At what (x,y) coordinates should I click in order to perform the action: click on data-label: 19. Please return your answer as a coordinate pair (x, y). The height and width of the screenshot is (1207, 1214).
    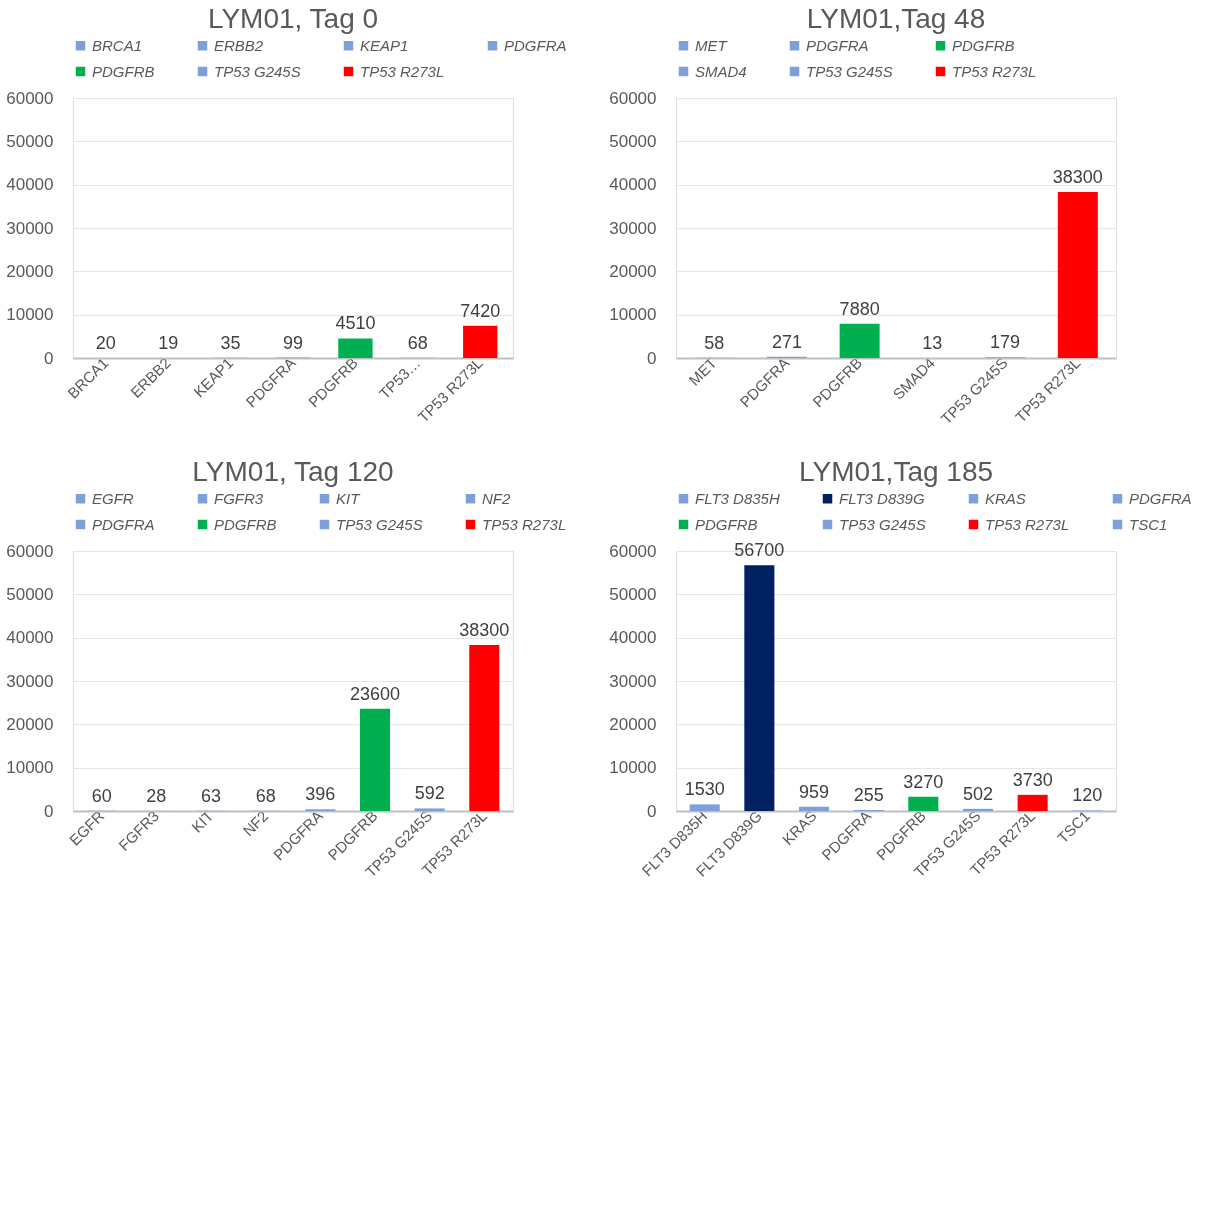
    Looking at the image, I should click on (168, 342).